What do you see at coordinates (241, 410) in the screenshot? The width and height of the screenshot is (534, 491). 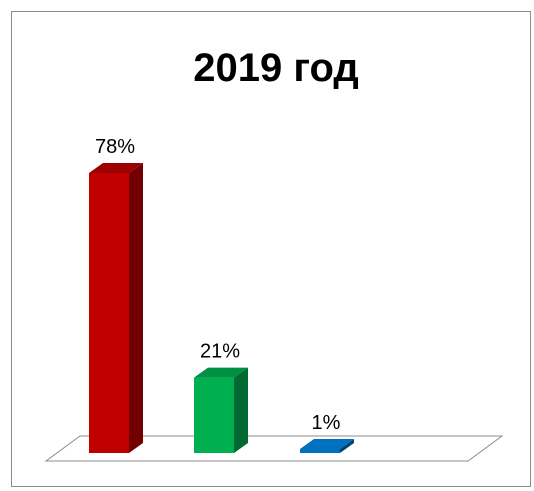 I see `bar-2-side` at bounding box center [241, 410].